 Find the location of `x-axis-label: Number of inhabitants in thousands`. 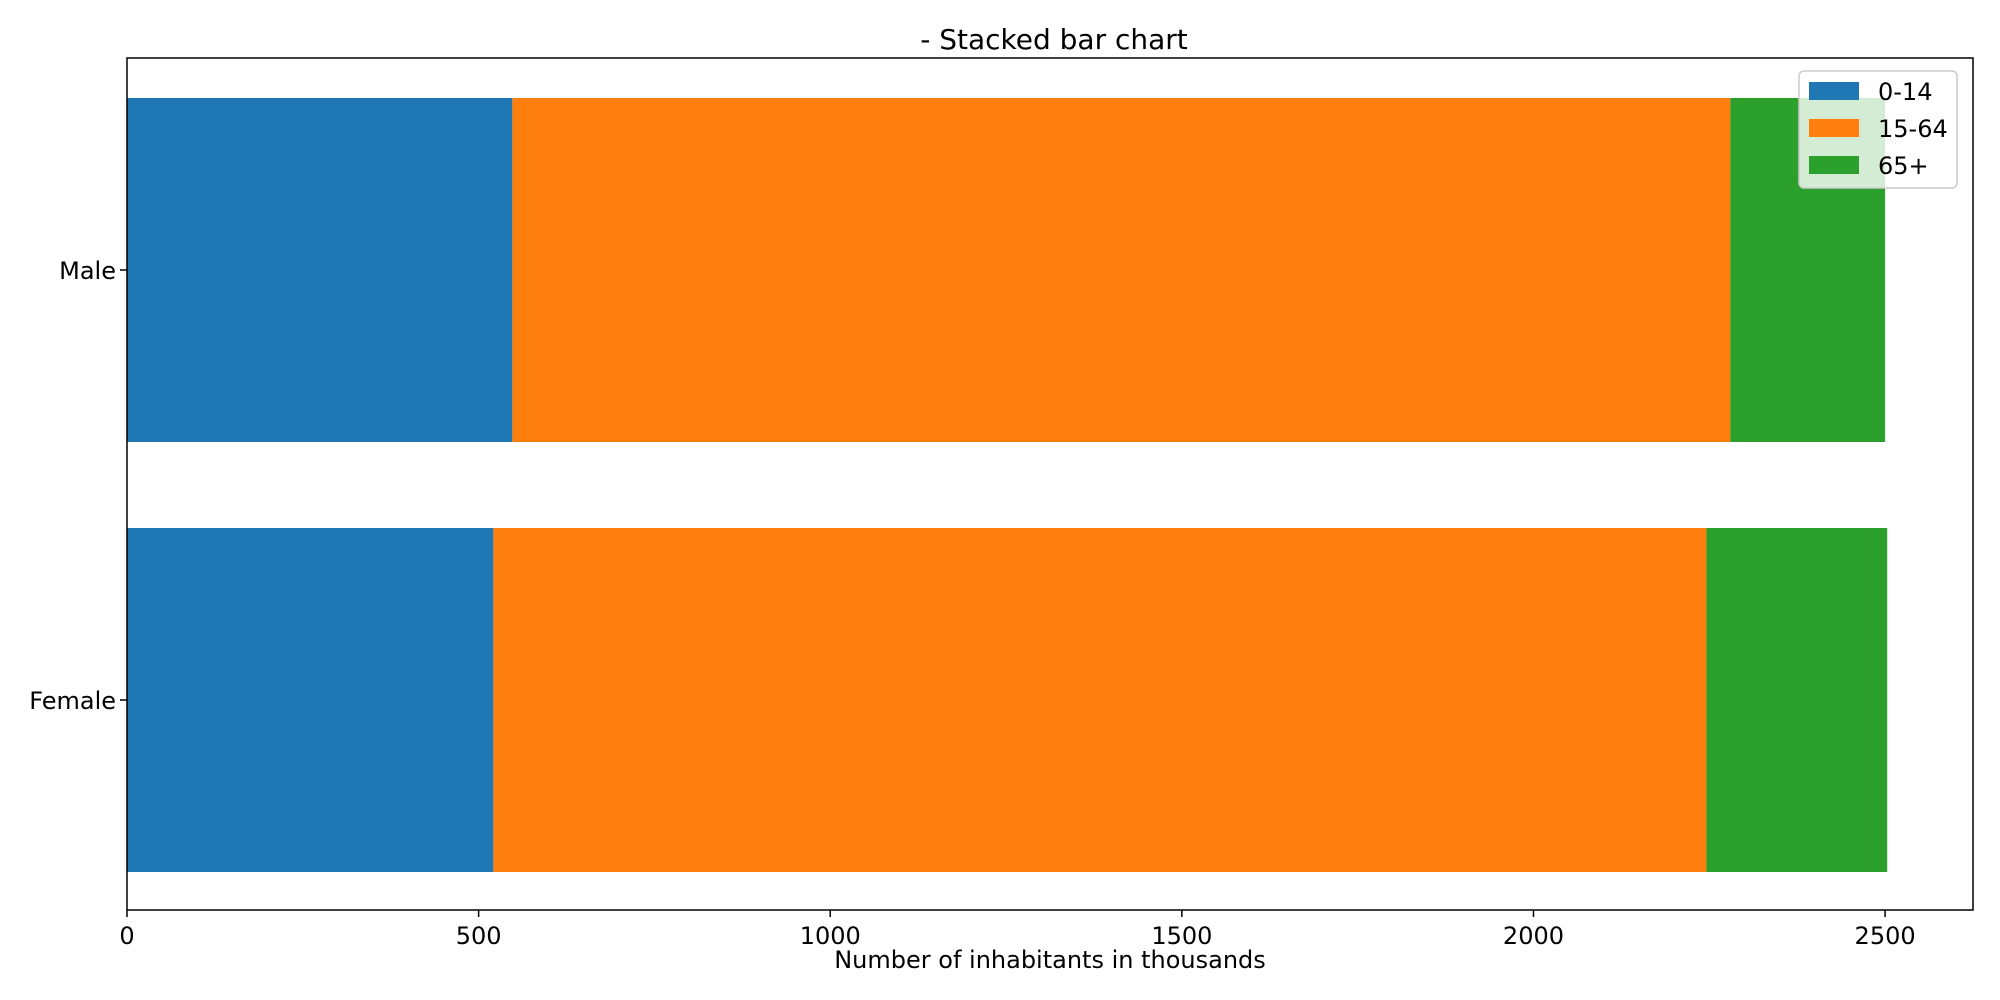

x-axis-label: Number of inhabitants in thousands is located at coordinates (1050, 960).